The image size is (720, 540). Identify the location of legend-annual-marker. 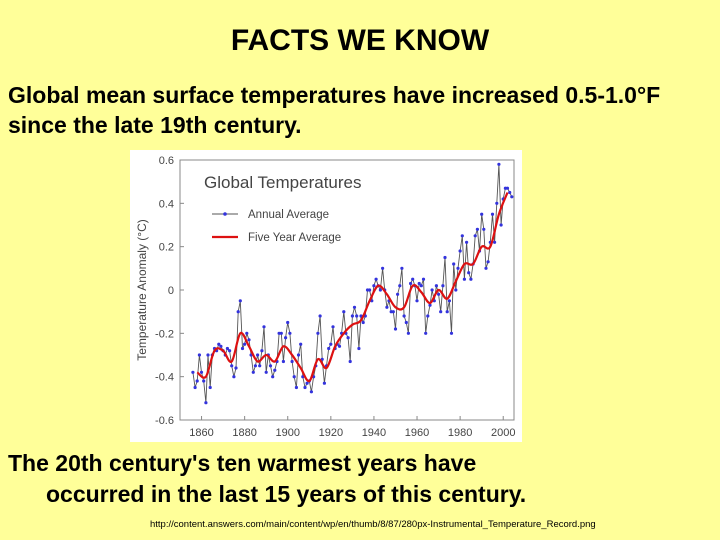
(225, 214).